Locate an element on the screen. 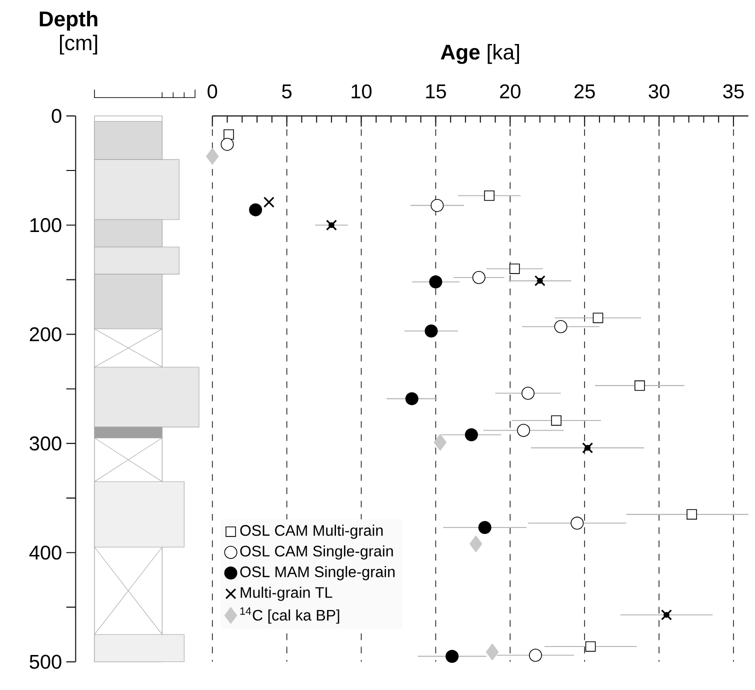 Image resolution: width=755 pixels, height=690 pixels. y-tick-label: 300 is located at coordinates (46, 443).